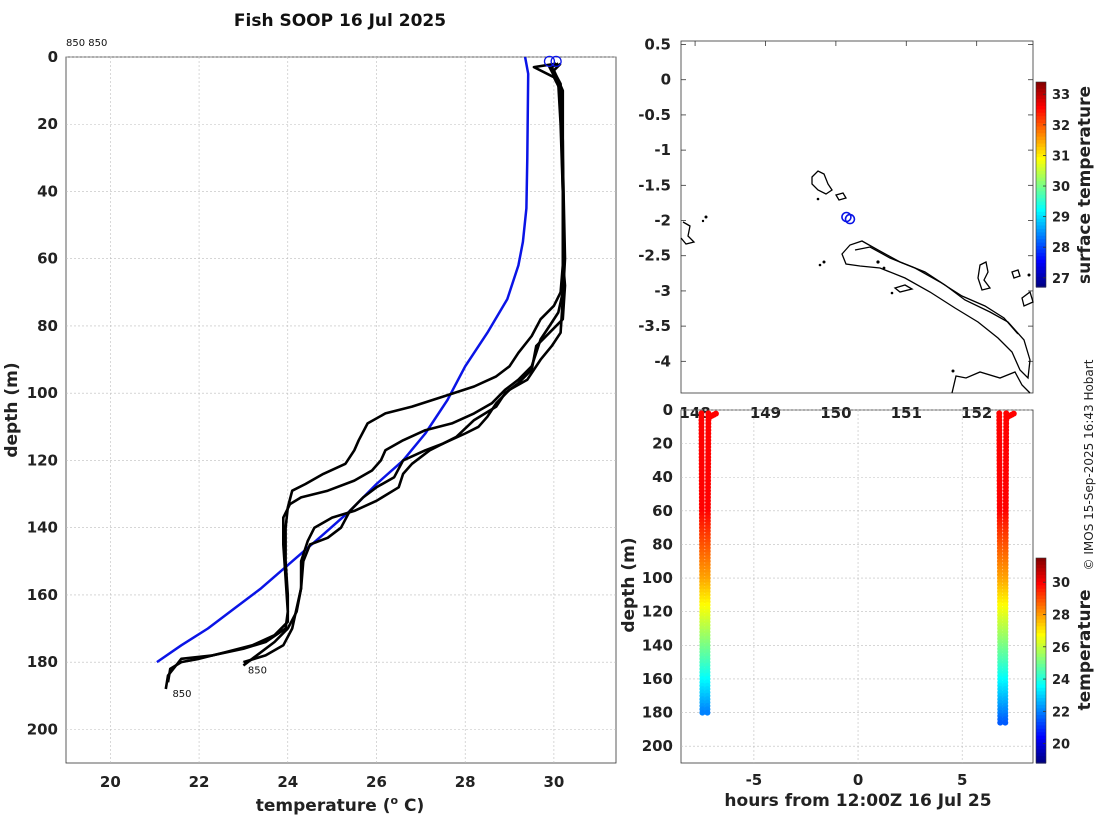 This screenshot has width=1100, height=820. What do you see at coordinates (1052, 660) in the screenshot?
I see `section-colorbar: 20 22 24 26 28 30` at bounding box center [1052, 660].